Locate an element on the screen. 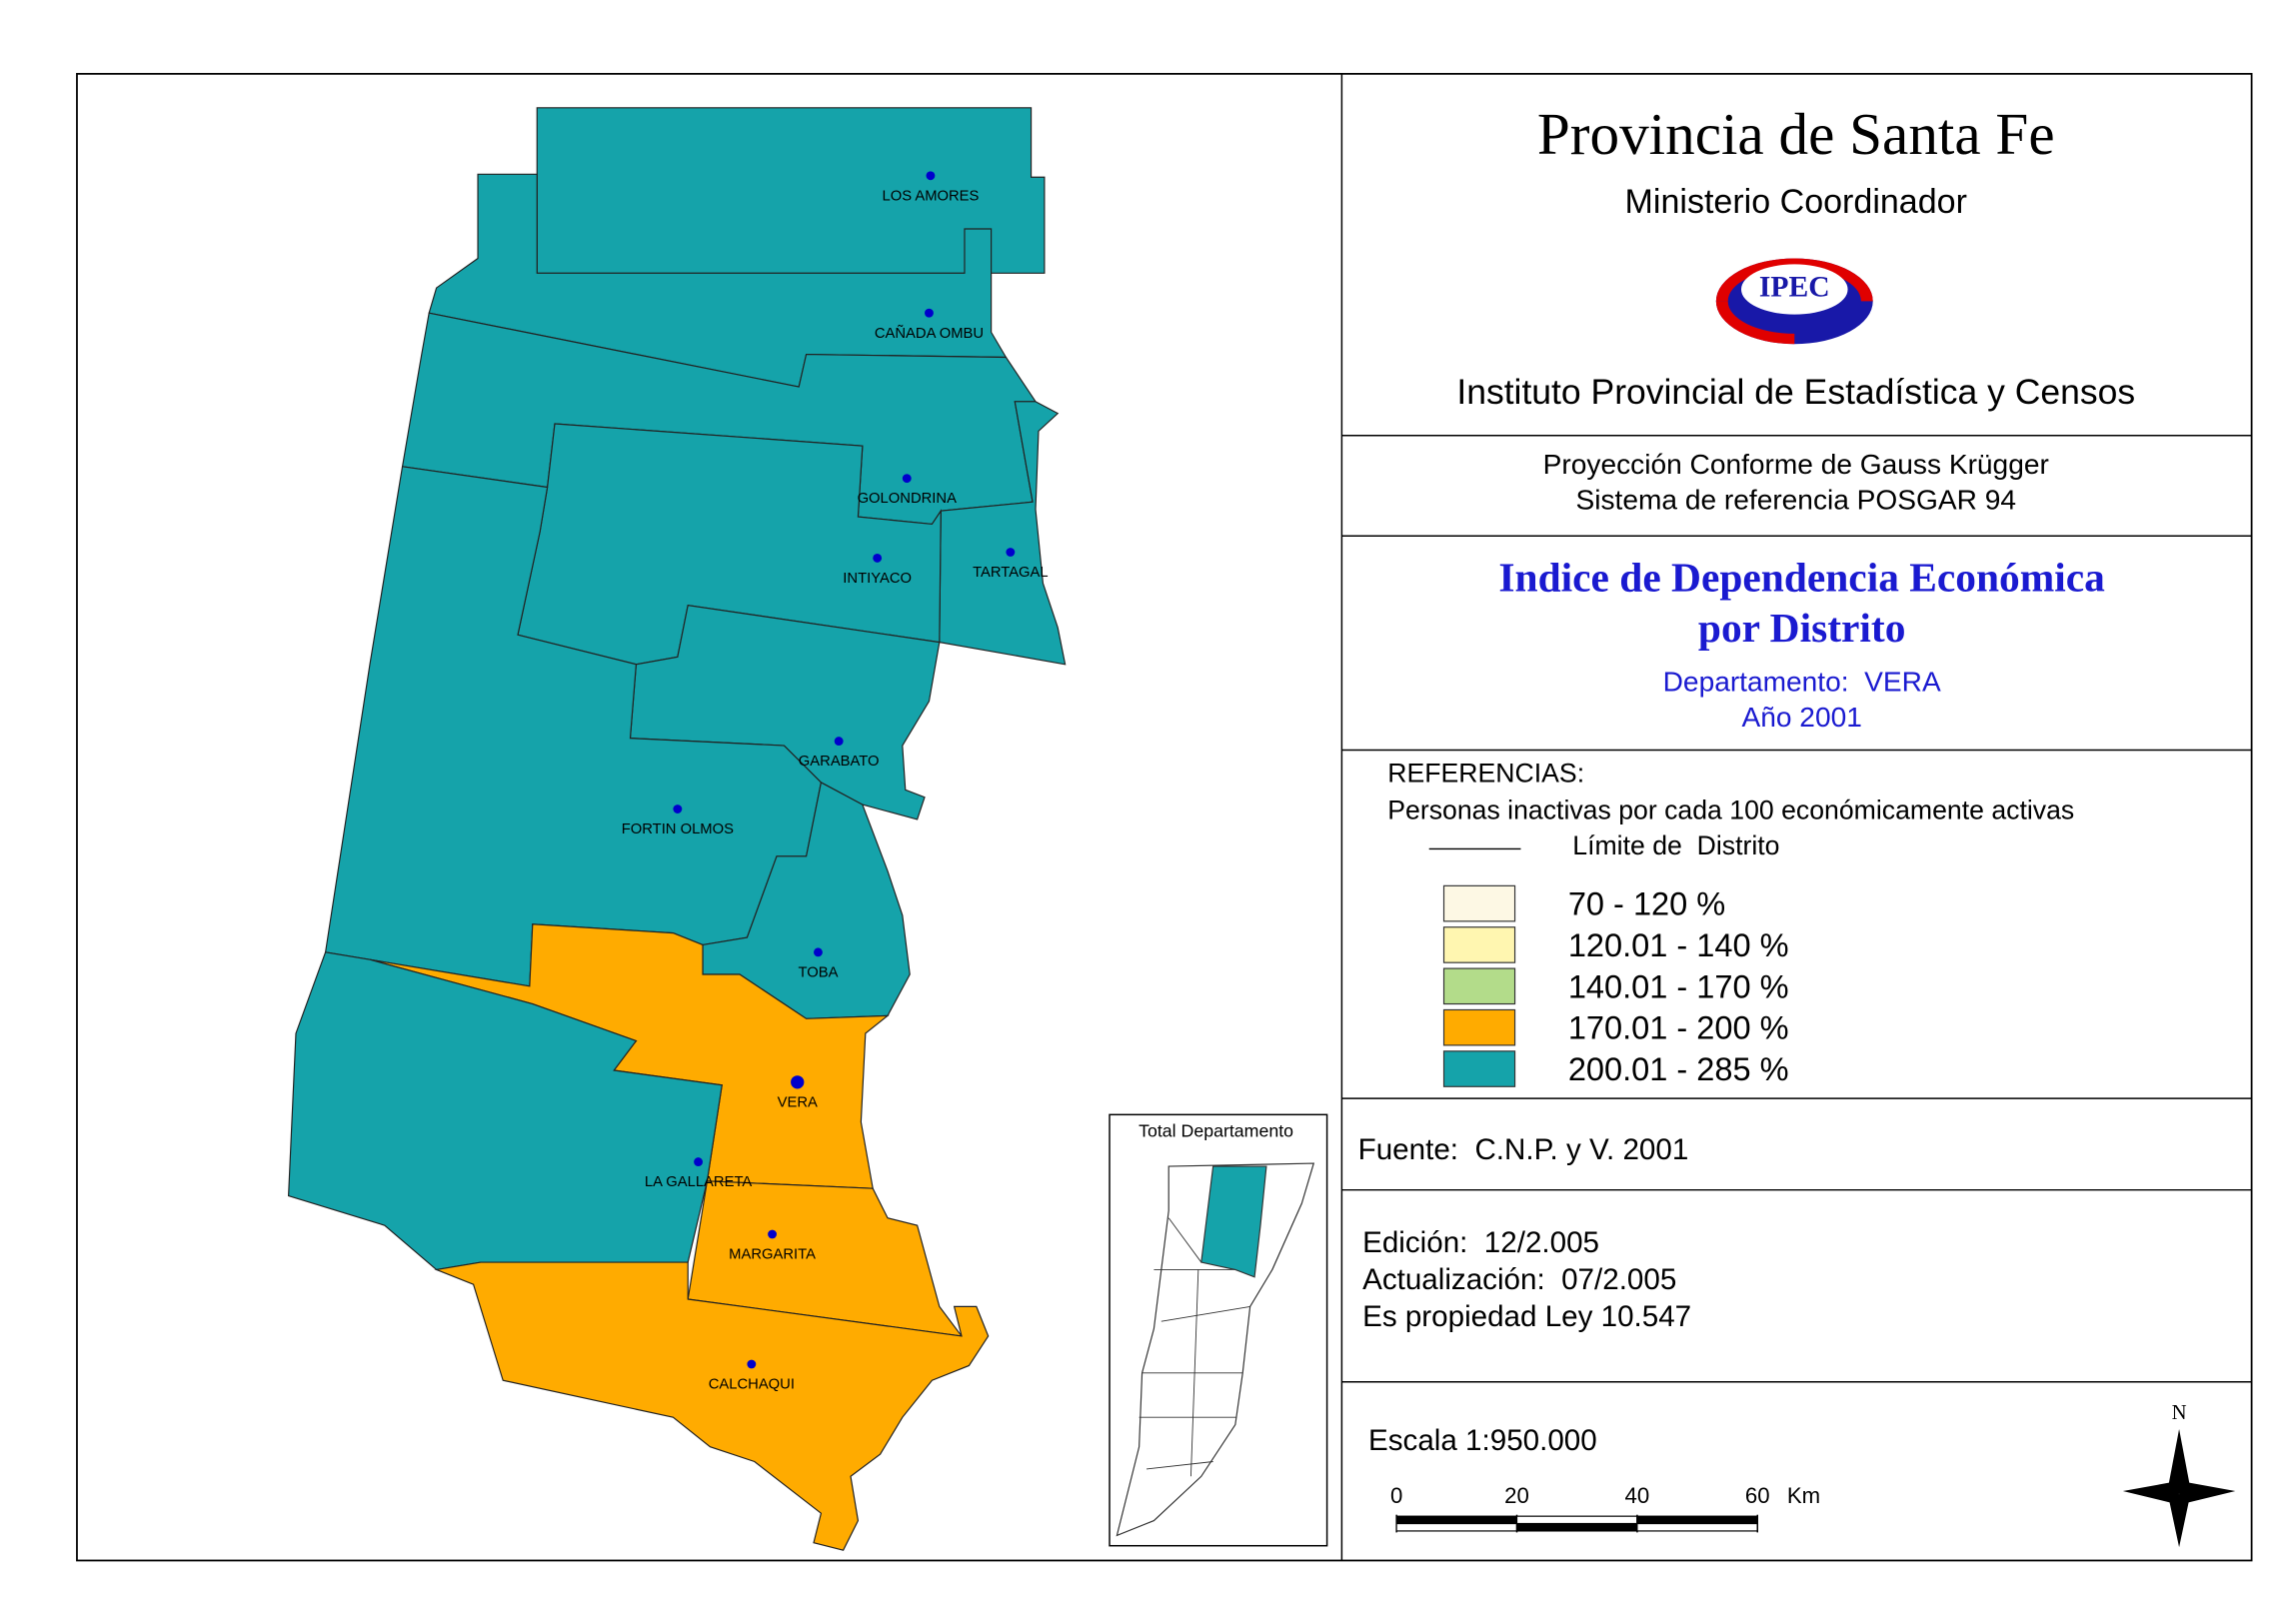 The image size is (2296, 1624). scale-bar: 0 20 40 60 Km is located at coordinates (1605, 1508).